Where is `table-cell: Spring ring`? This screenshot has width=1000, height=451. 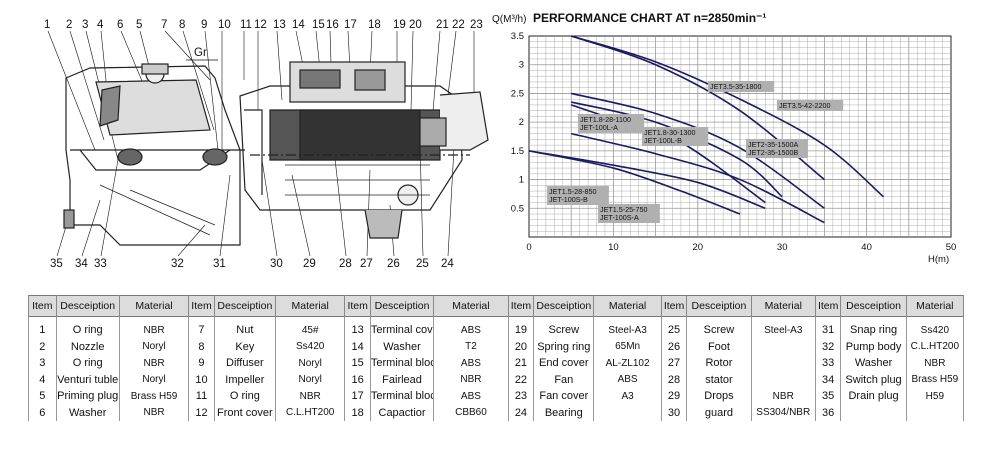
table-cell: Spring ring is located at coordinates (564, 346).